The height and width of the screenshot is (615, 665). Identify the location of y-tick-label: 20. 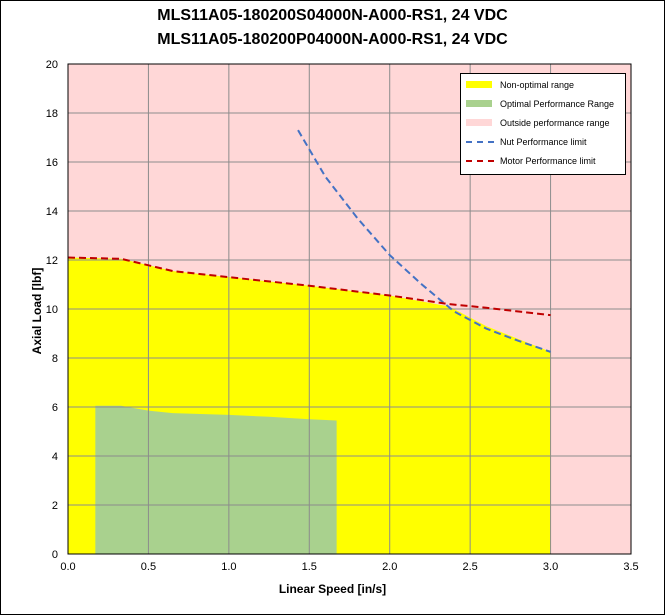
(52, 65).